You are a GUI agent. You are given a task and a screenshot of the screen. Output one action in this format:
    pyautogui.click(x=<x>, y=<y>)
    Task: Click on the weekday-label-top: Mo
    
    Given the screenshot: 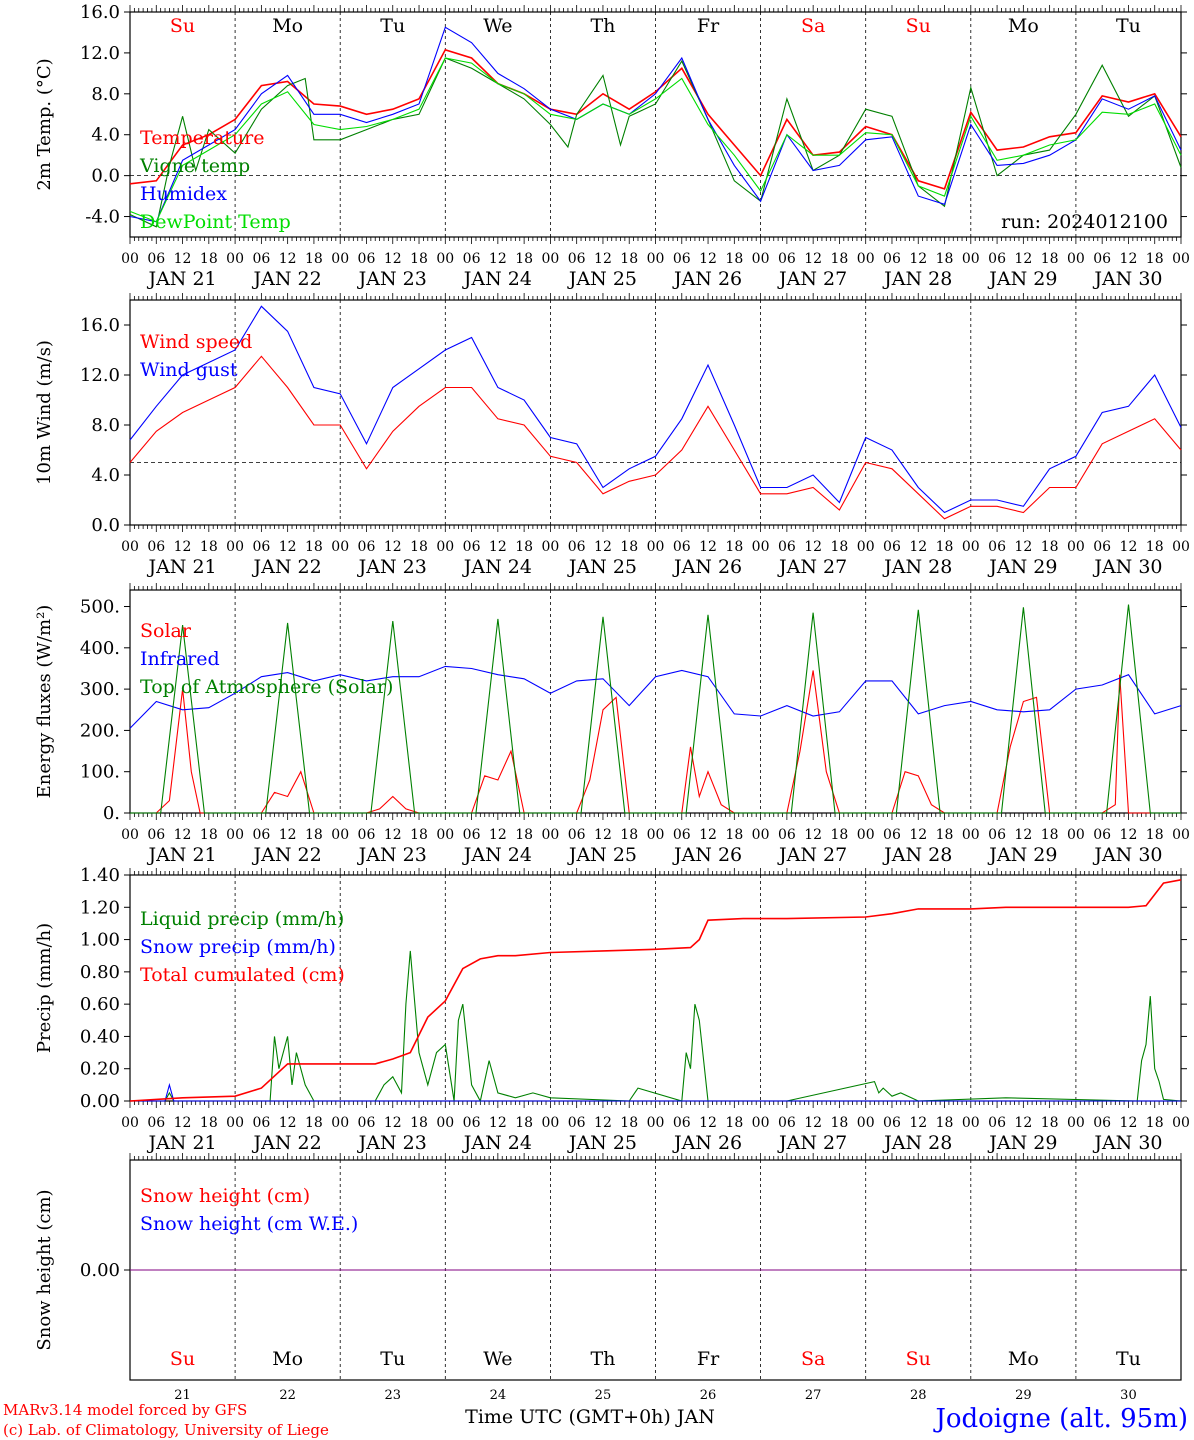 What is the action you would take?
    pyautogui.click(x=287, y=26)
    